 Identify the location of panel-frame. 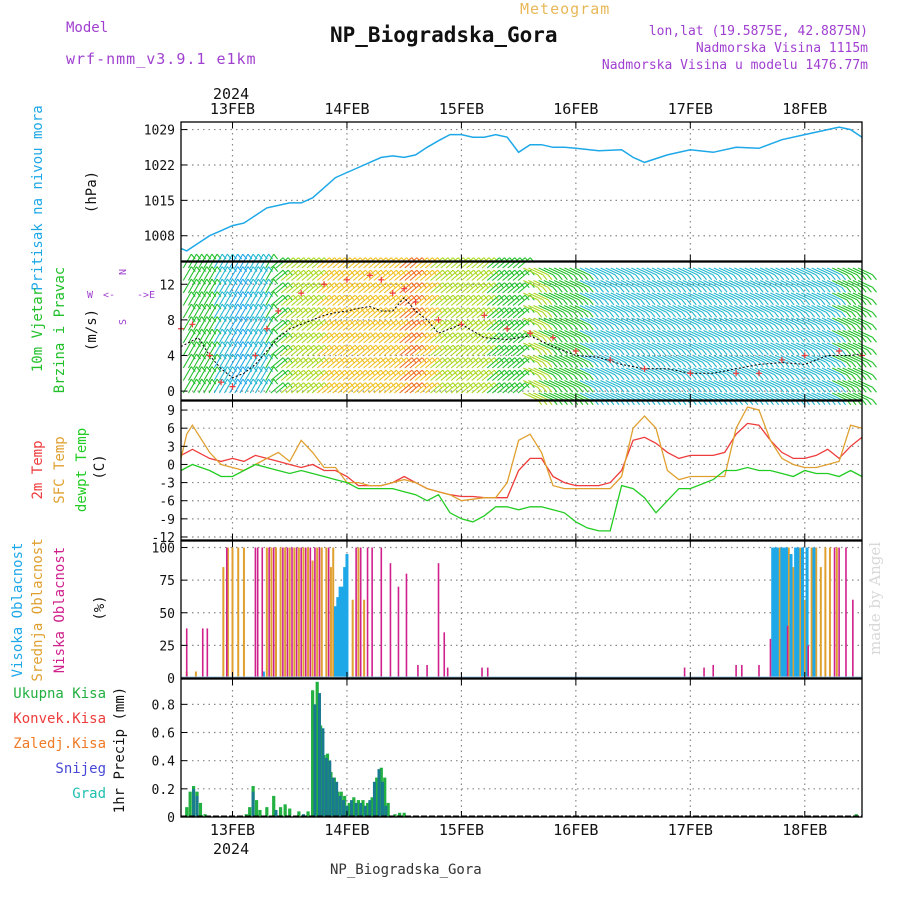
(521, 609).